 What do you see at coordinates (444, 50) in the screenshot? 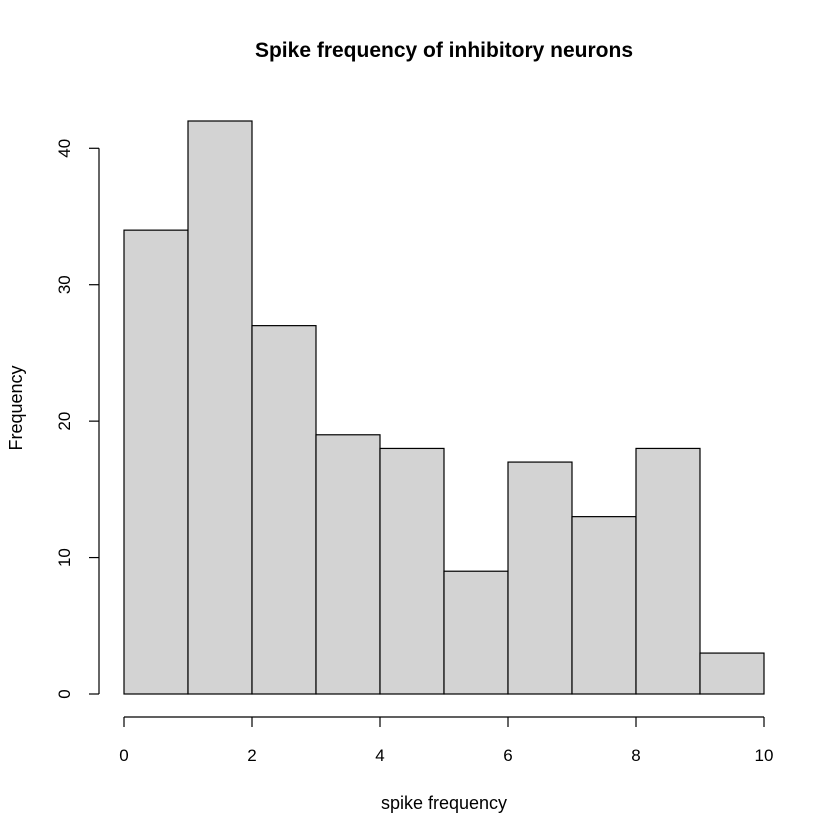
I see `chart-title: Spike frequency of inhibitory neurons` at bounding box center [444, 50].